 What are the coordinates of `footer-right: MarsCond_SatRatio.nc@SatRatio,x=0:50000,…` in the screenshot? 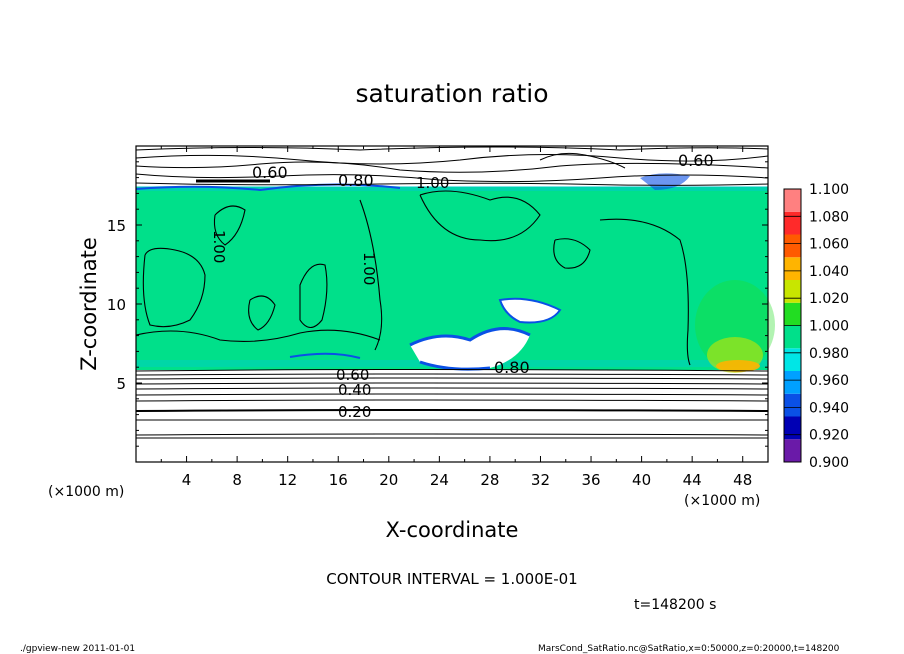 It's located at (689, 649).